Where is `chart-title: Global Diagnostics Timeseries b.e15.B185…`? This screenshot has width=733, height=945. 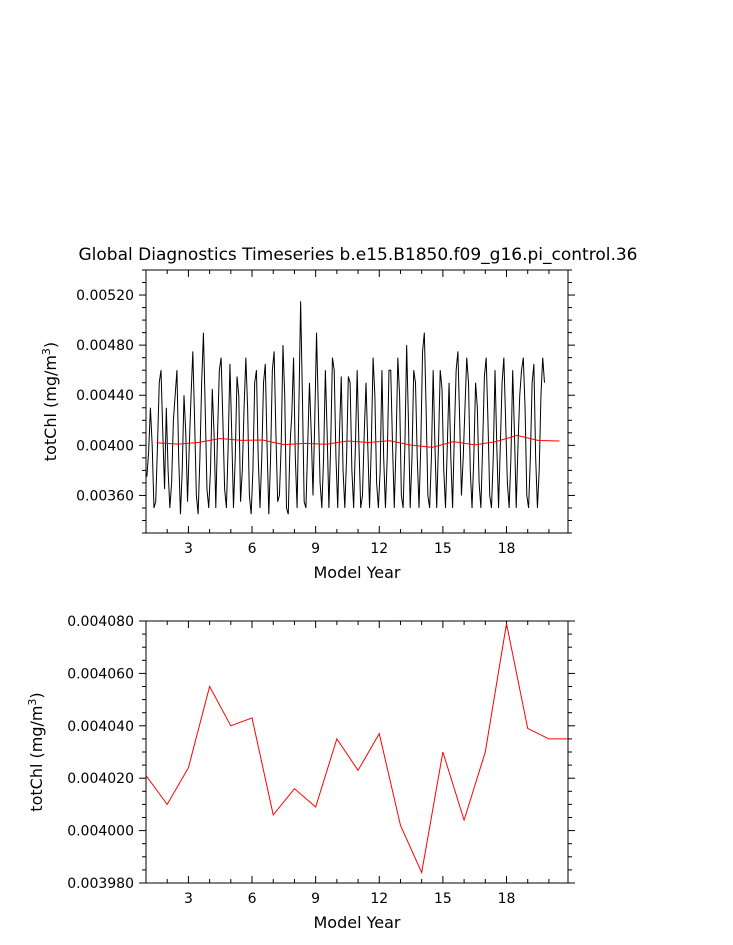 chart-title: Global Diagnostics Timeseries b.e15.B185… is located at coordinates (358, 255).